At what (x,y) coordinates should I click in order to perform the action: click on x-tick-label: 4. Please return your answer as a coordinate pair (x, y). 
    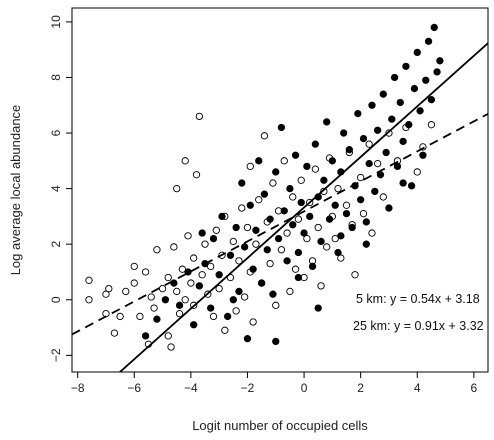
    Looking at the image, I should click on (417, 388).